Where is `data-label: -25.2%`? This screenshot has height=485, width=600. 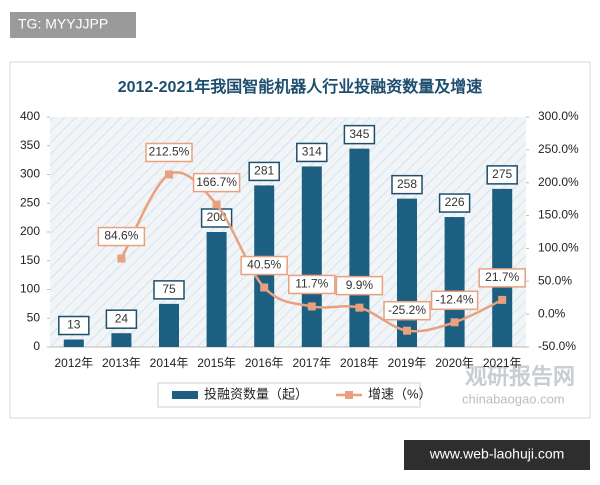 data-label: -25.2% is located at coordinates (407, 310).